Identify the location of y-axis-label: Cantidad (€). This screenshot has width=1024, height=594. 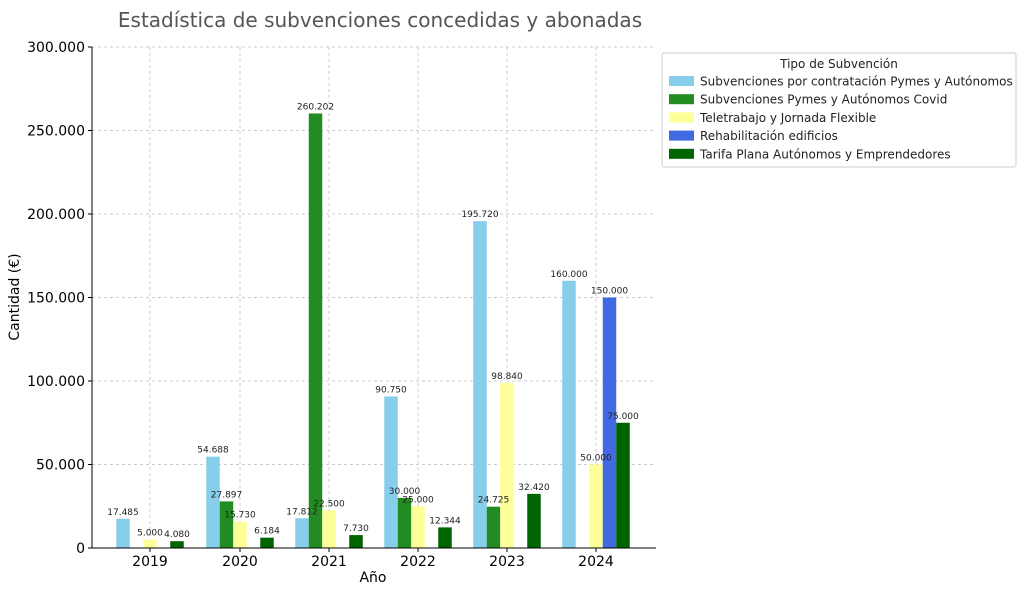
(15, 296).